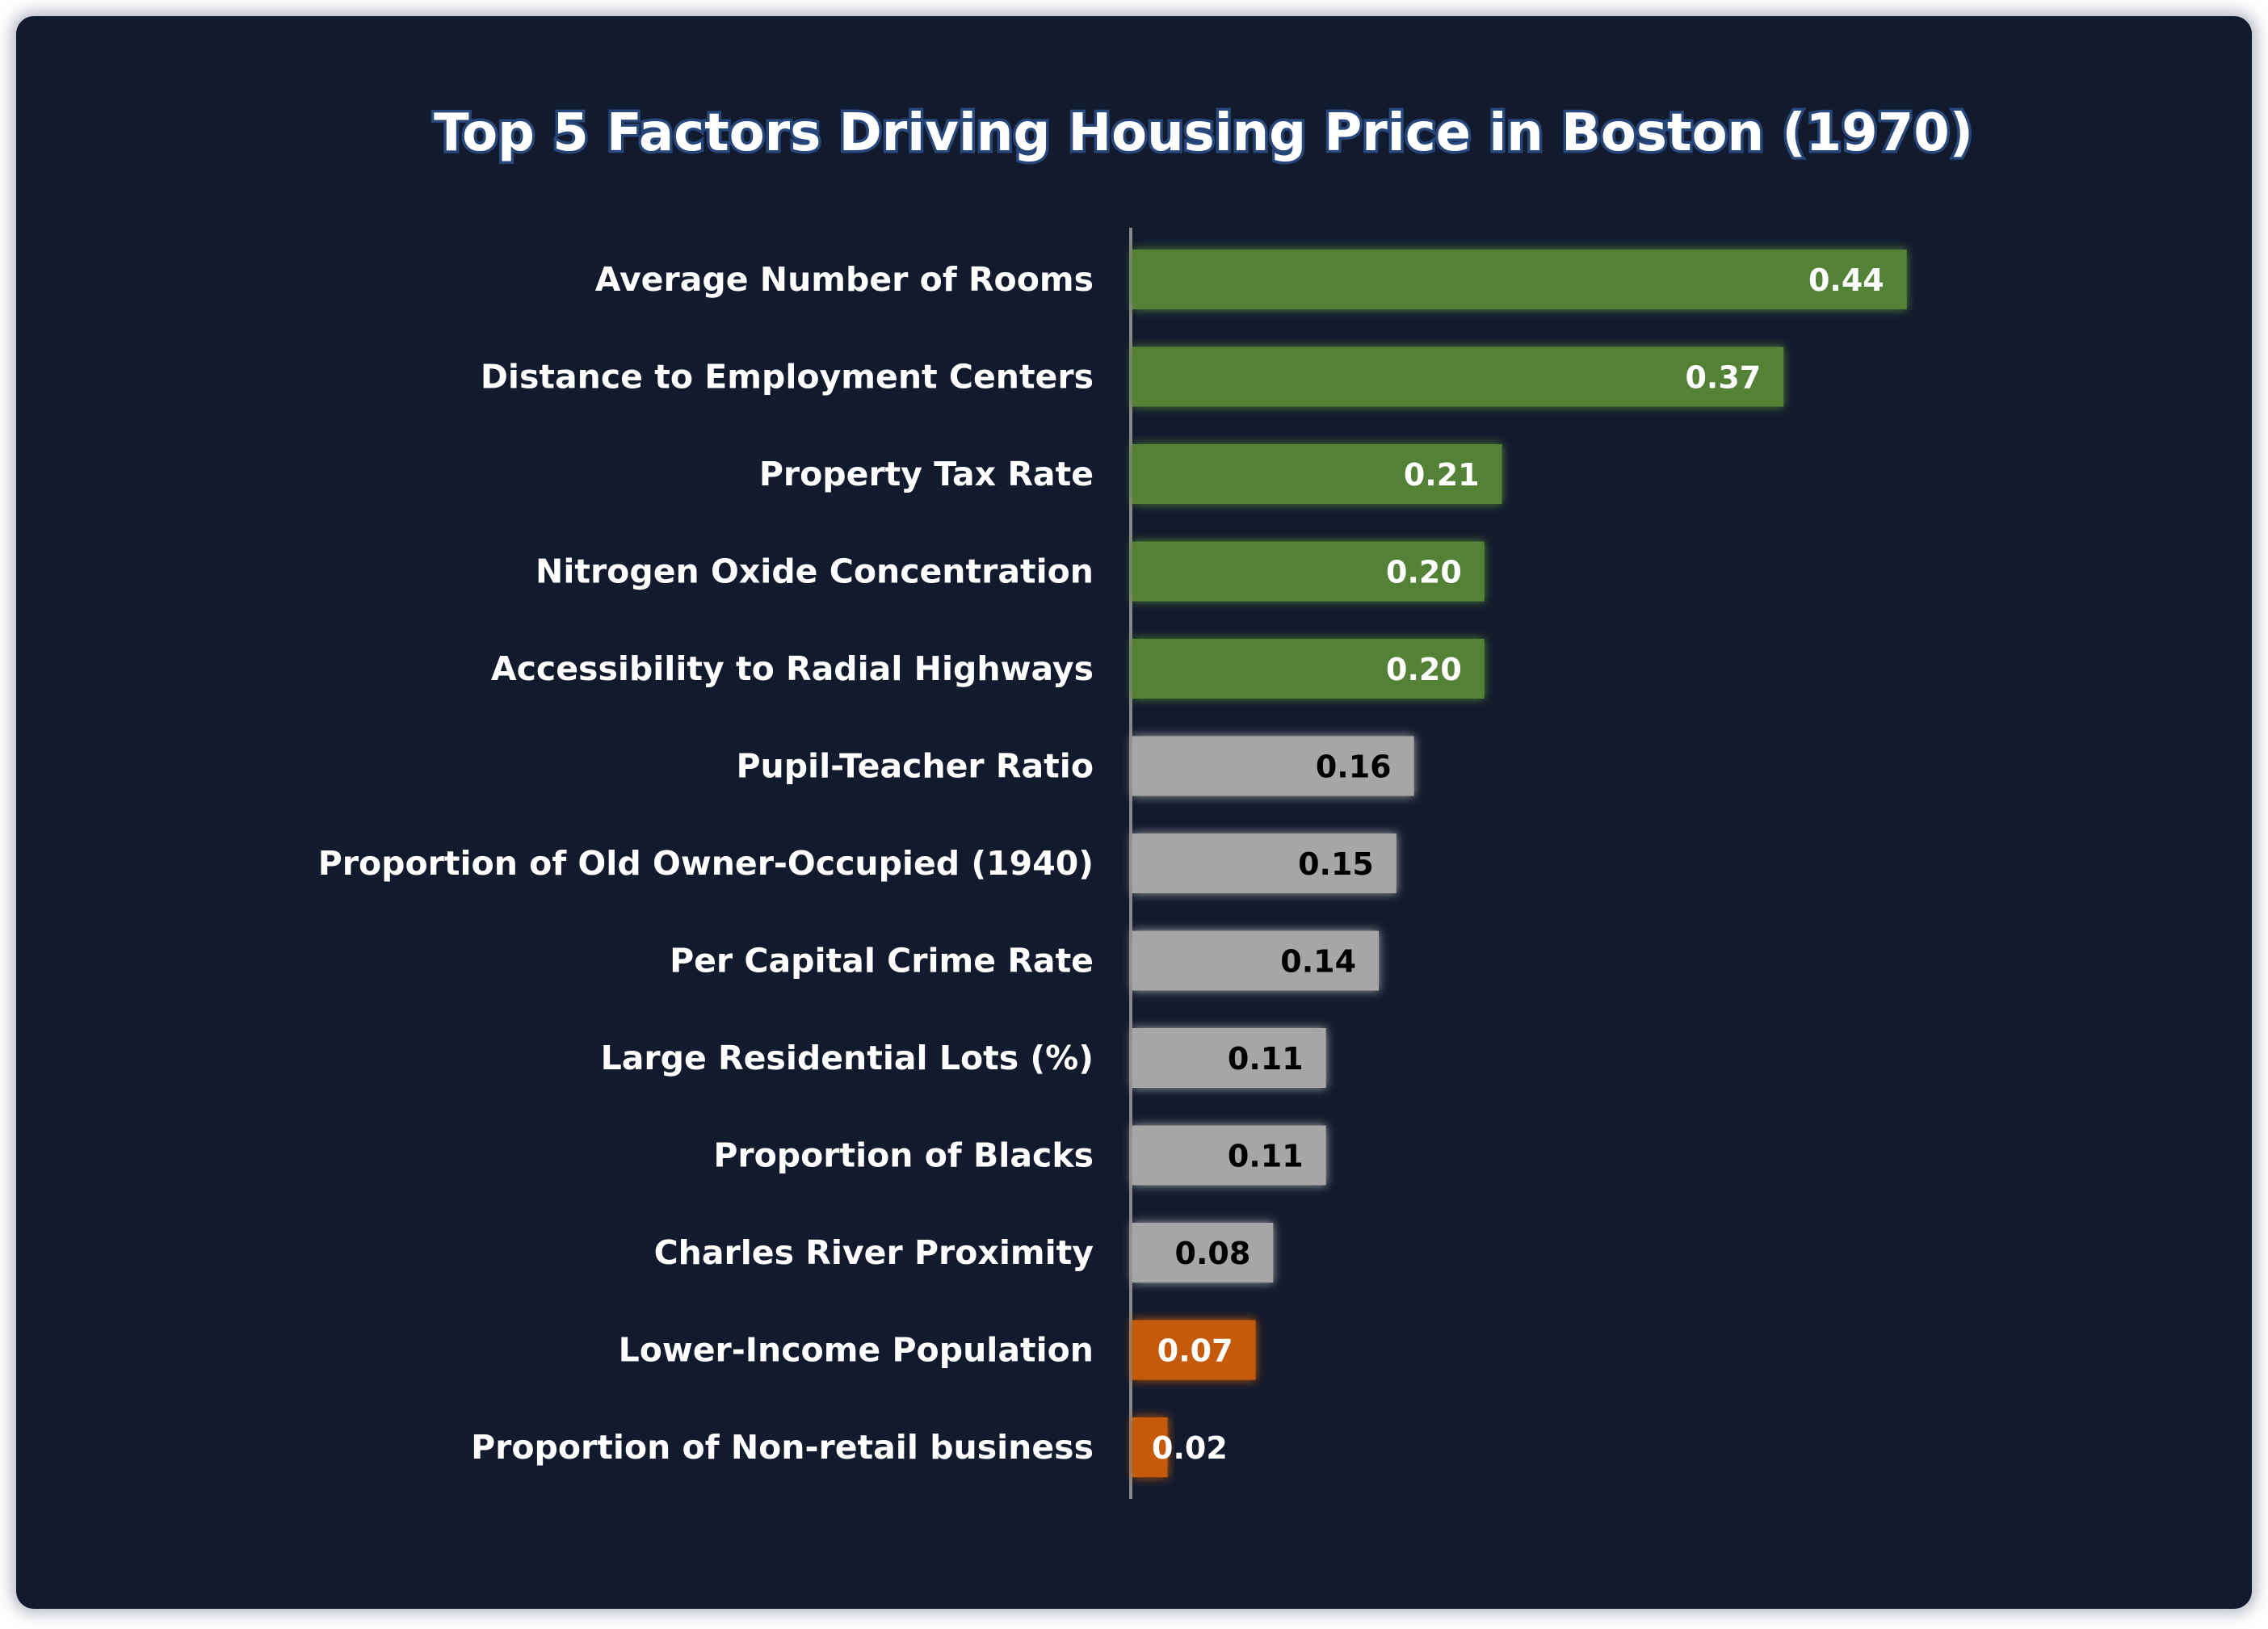  I want to click on category-label: Property Tax Rate, so click(926, 474).